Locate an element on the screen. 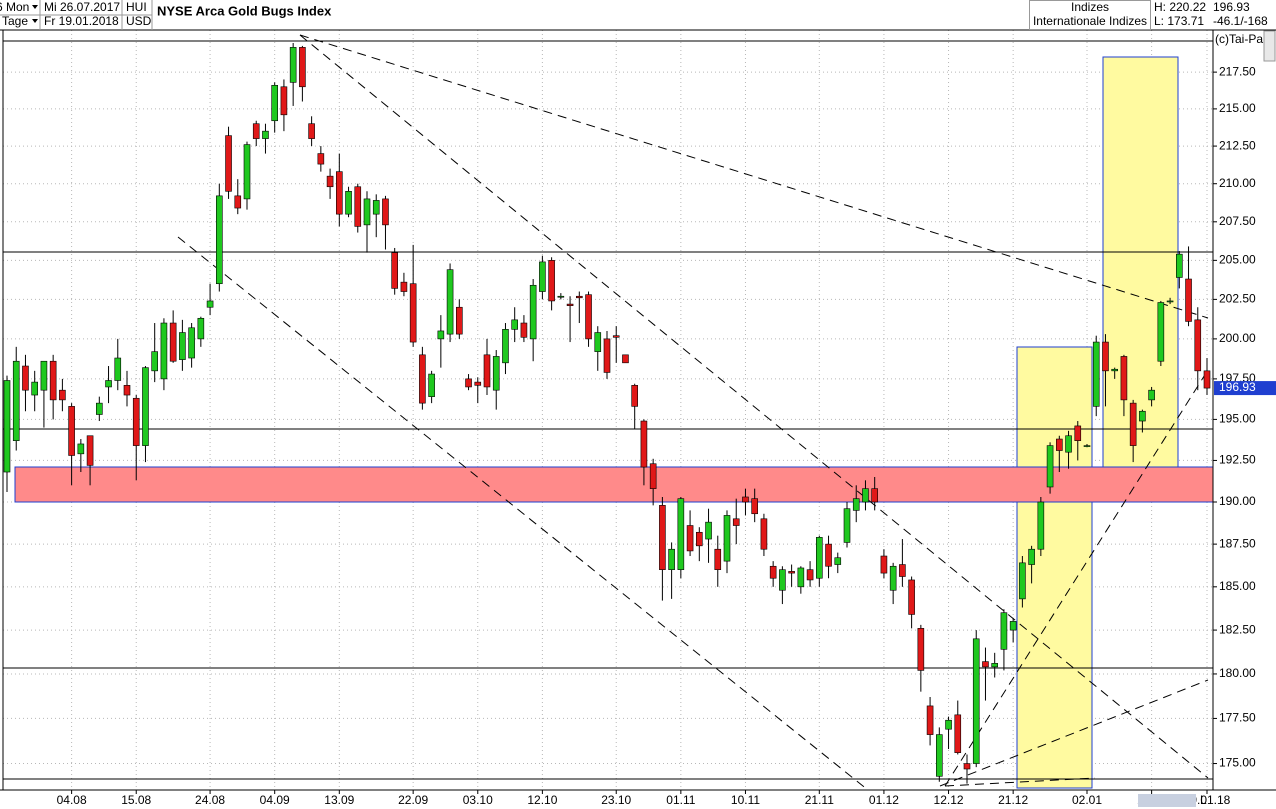  period-select: 6 Mon is located at coordinates (14, 7).